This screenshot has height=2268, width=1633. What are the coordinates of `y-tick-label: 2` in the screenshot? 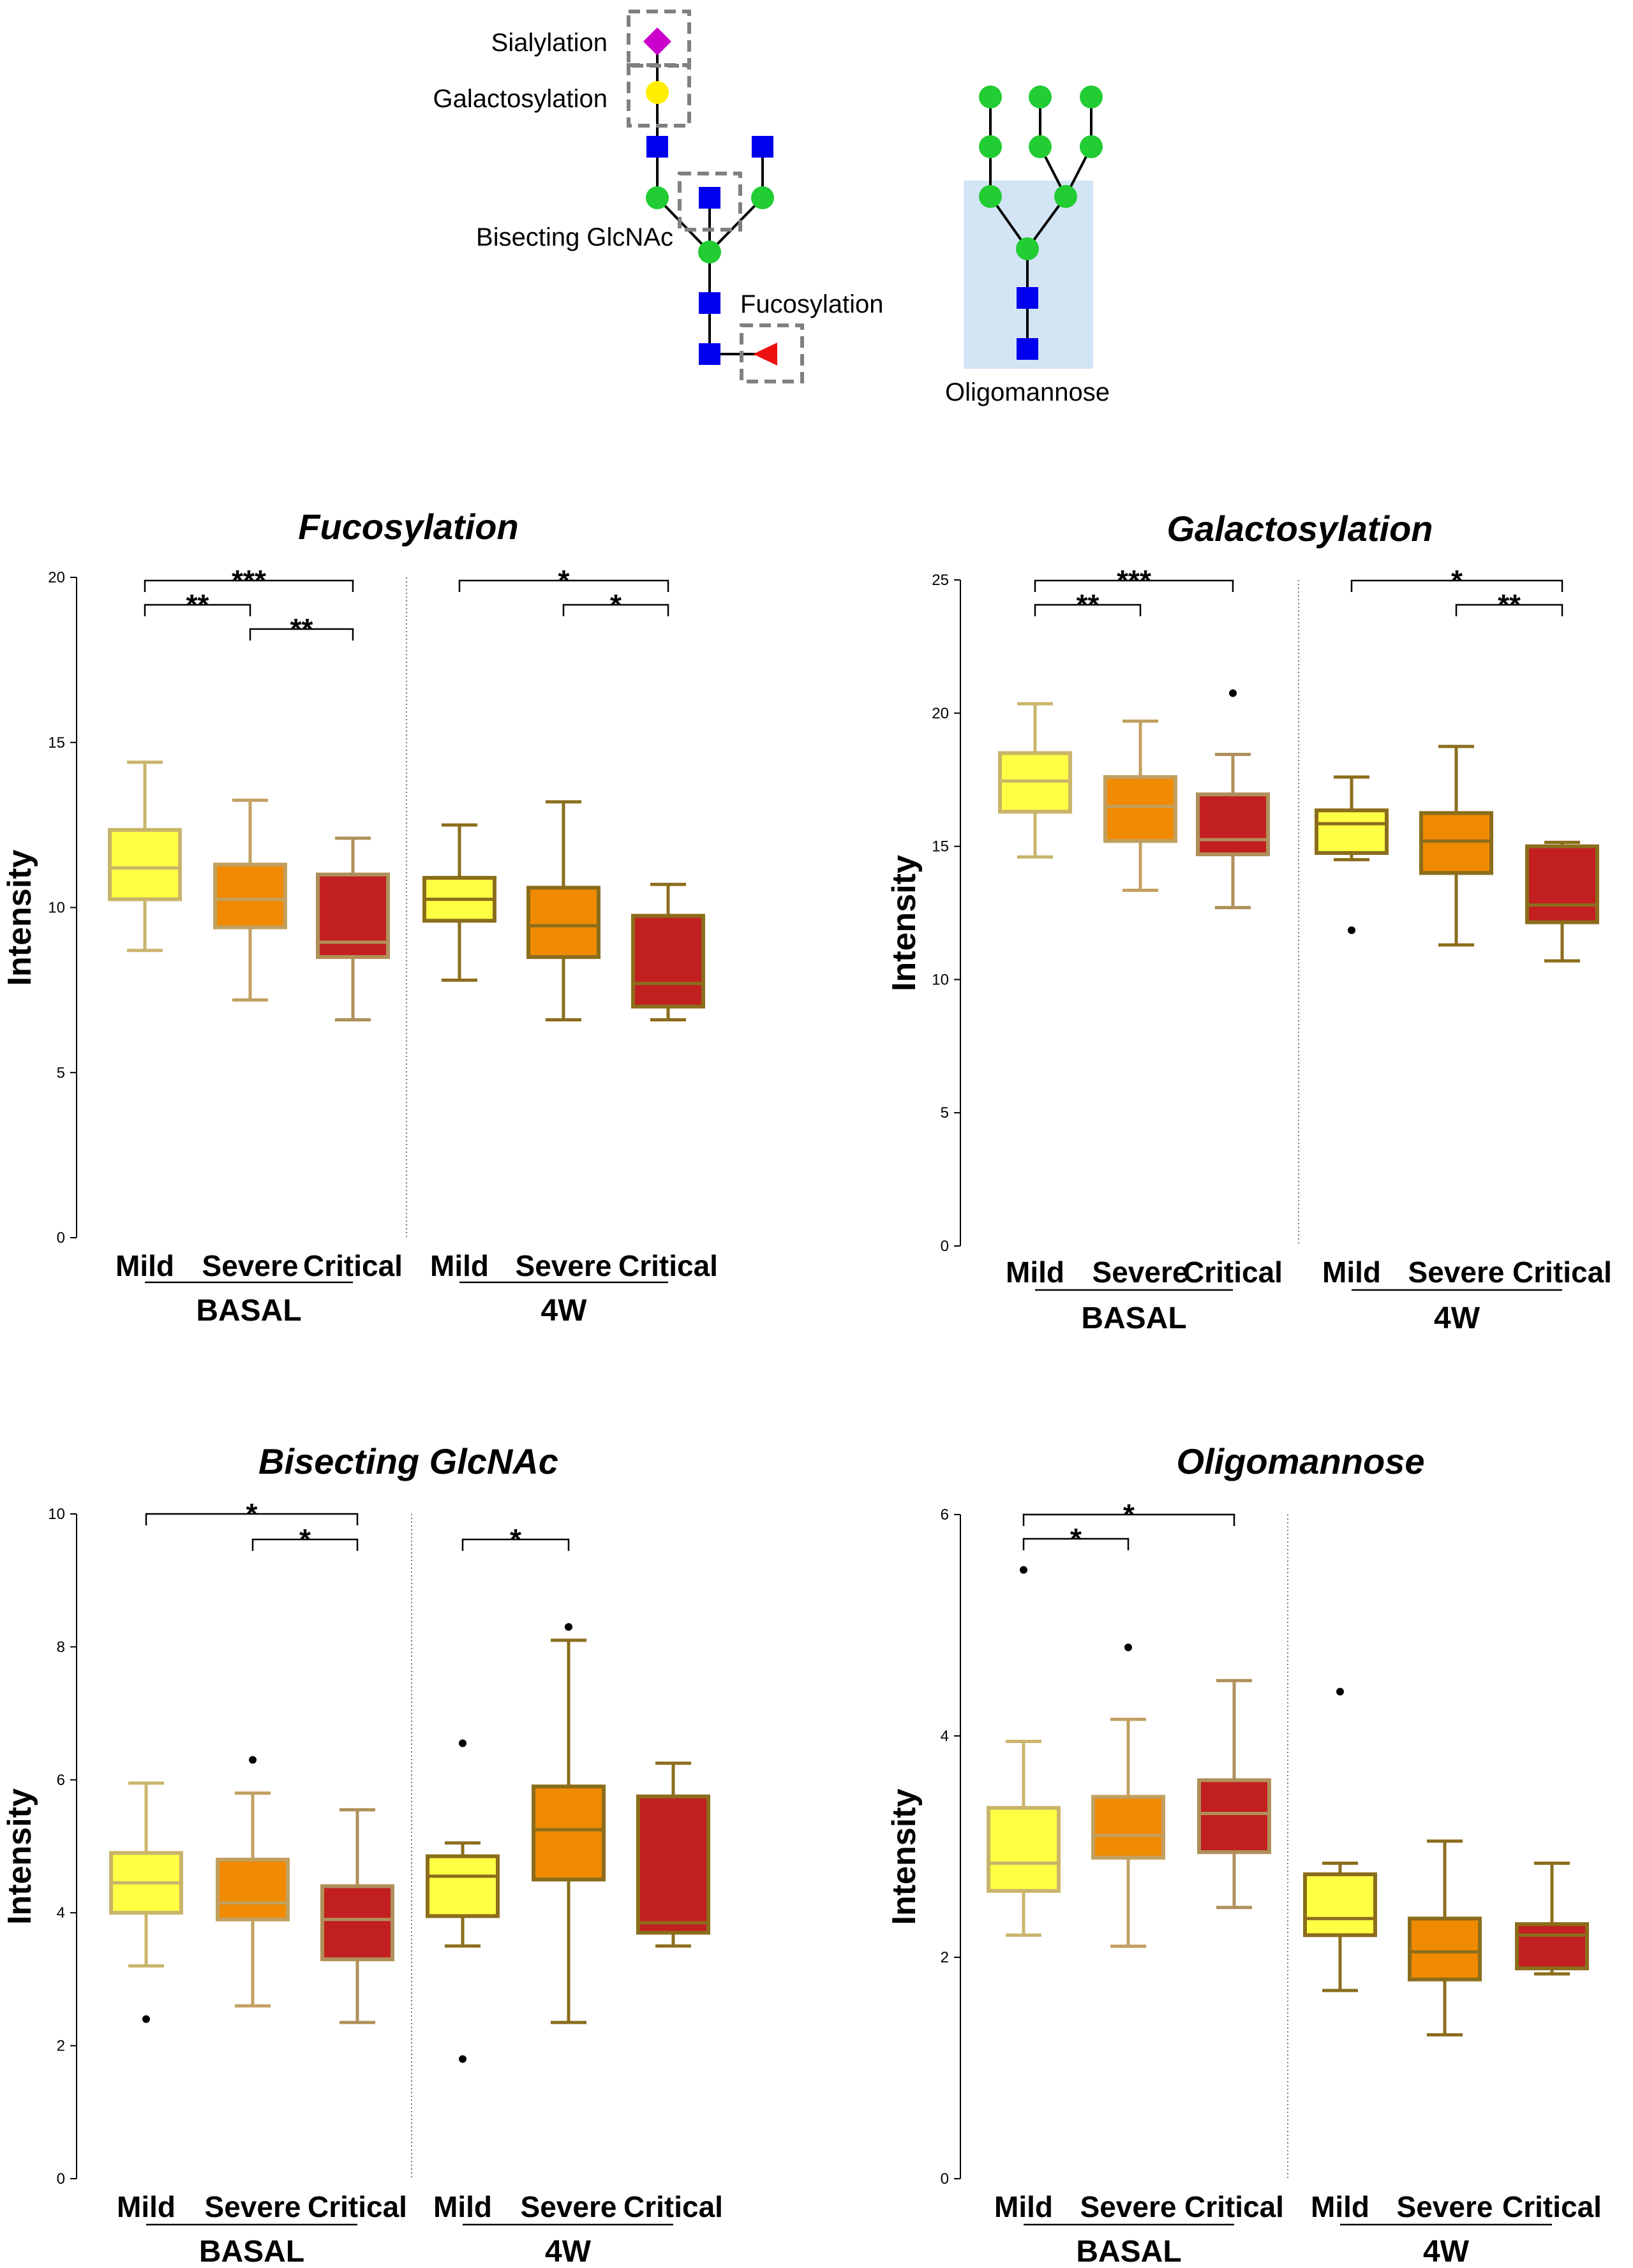 It's located at (61, 2046).